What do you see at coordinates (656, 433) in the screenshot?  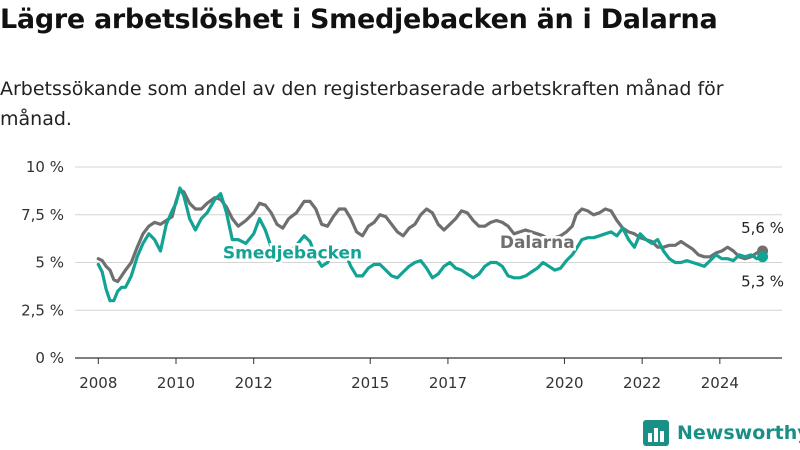 I see `newsworthy-logo-icon` at bounding box center [656, 433].